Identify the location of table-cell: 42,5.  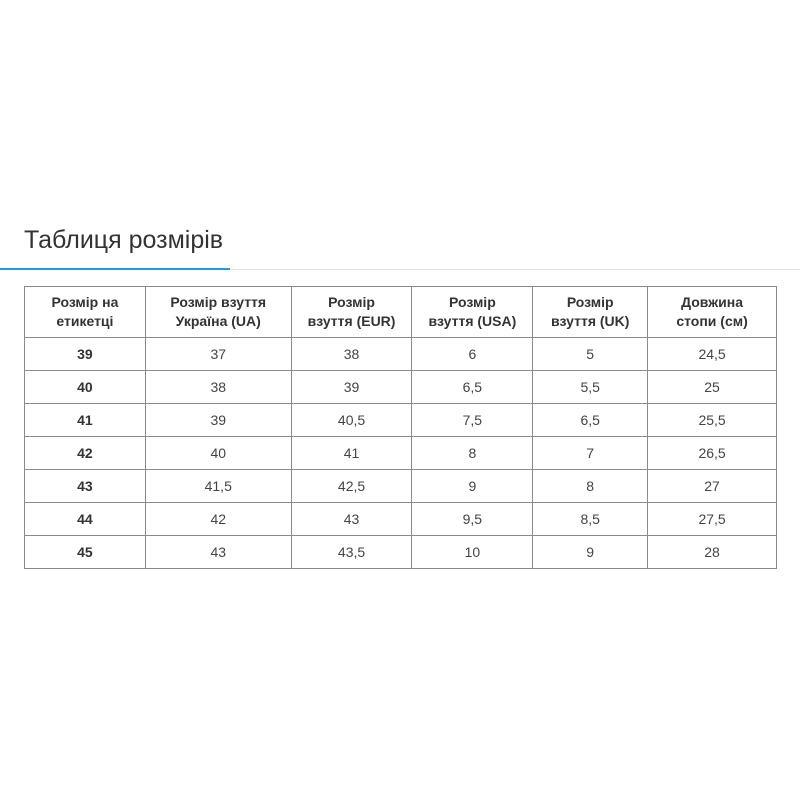
(351, 486).